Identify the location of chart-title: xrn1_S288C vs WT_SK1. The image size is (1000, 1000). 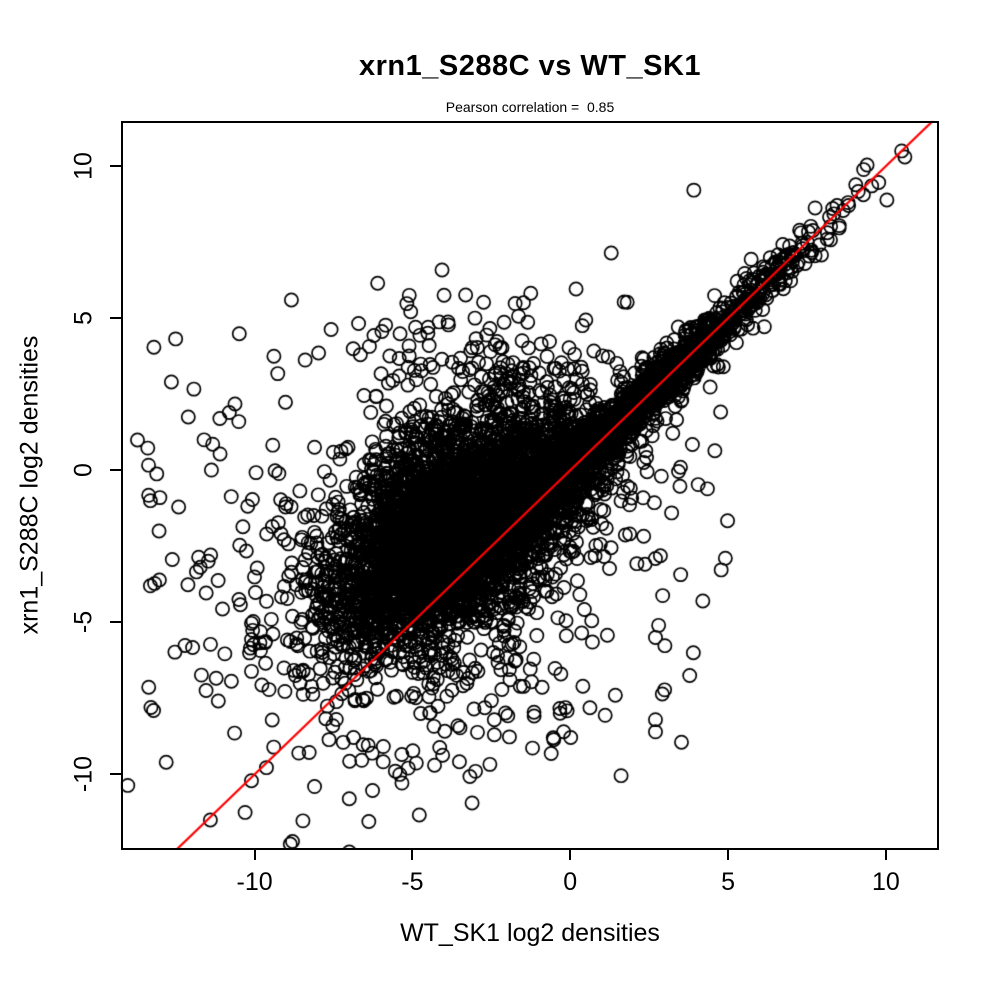
(530, 66).